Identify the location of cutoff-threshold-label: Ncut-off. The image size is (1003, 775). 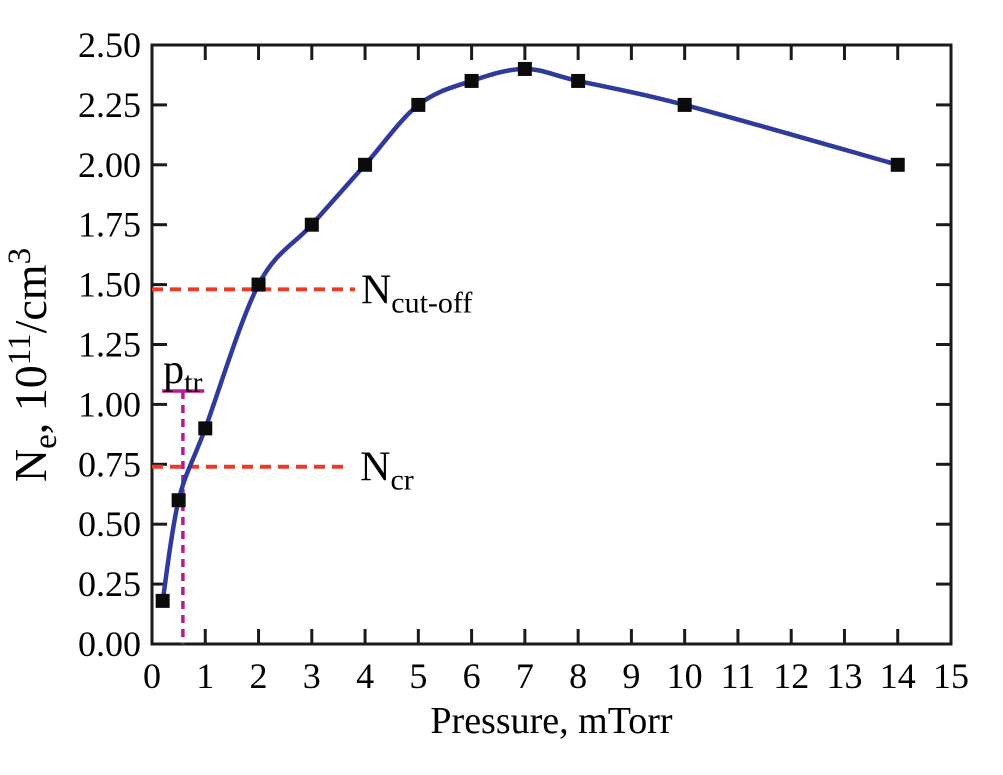
(416, 293).